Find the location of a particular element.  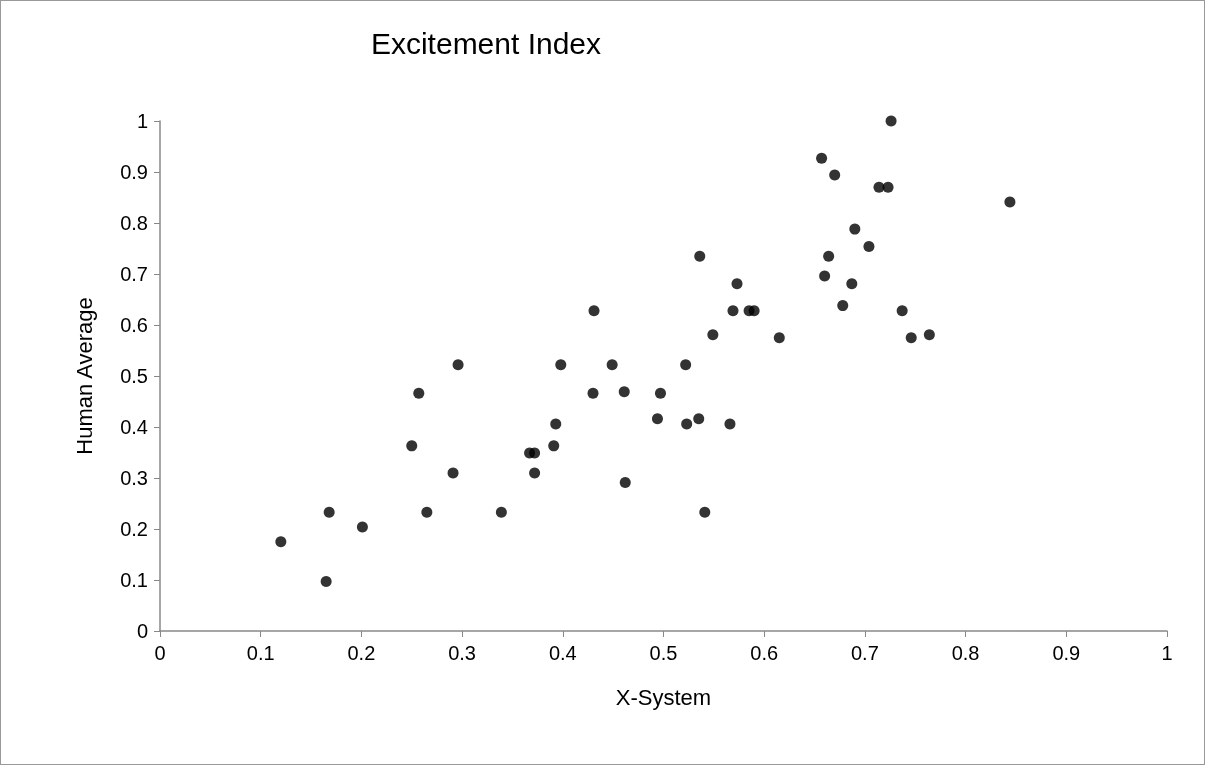

y-tick-label: 1 is located at coordinates (142, 121).